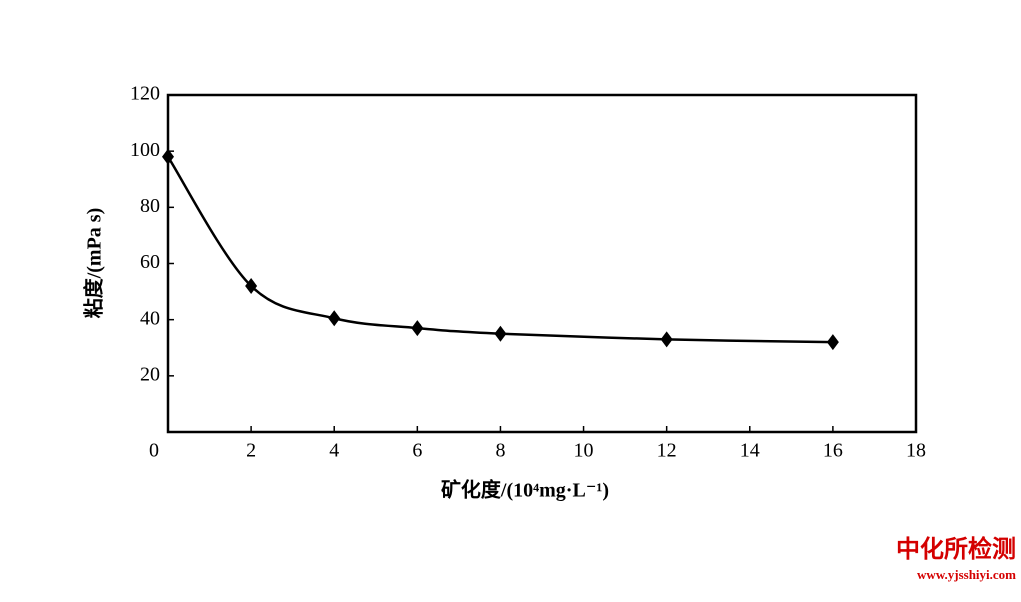  I want to click on watermark-url: www.yjsshiyi.com, so click(966, 574).